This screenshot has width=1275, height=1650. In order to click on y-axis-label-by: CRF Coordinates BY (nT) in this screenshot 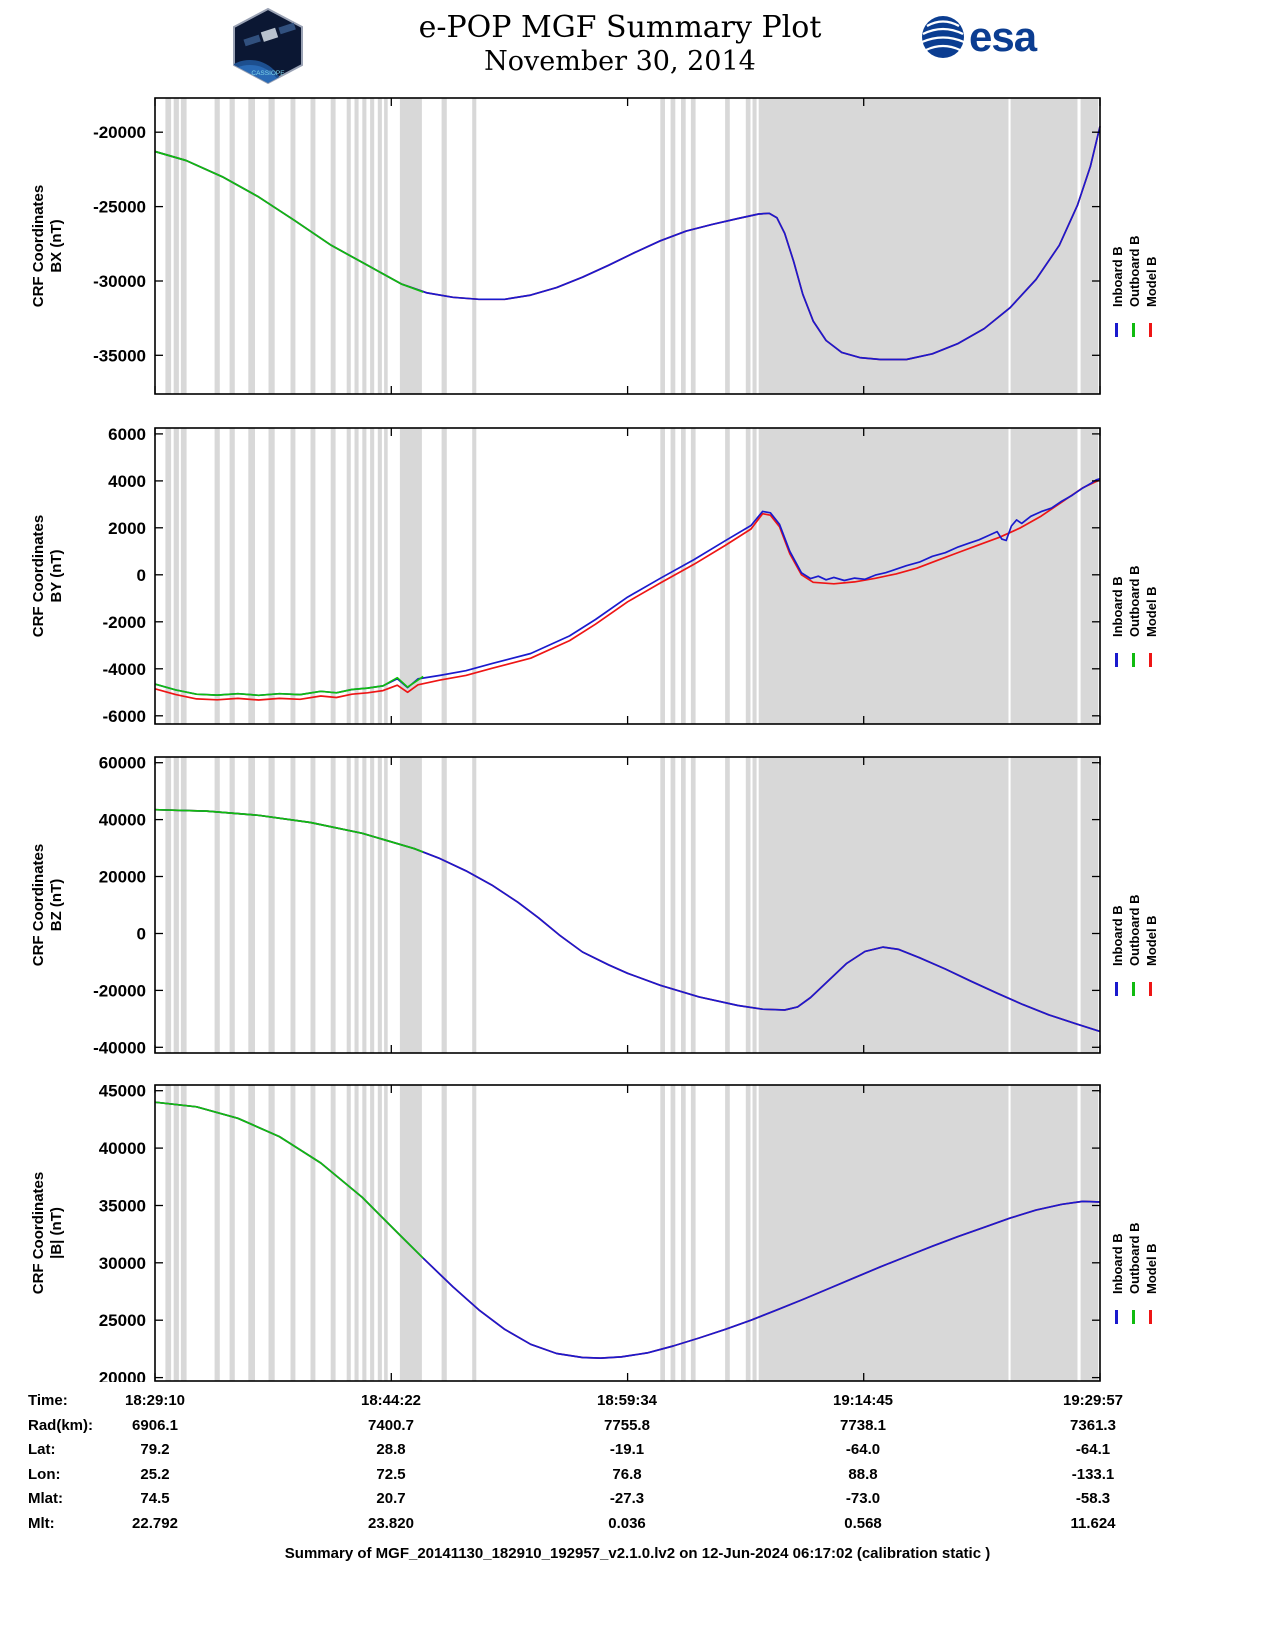, I will do `click(47, 576)`.